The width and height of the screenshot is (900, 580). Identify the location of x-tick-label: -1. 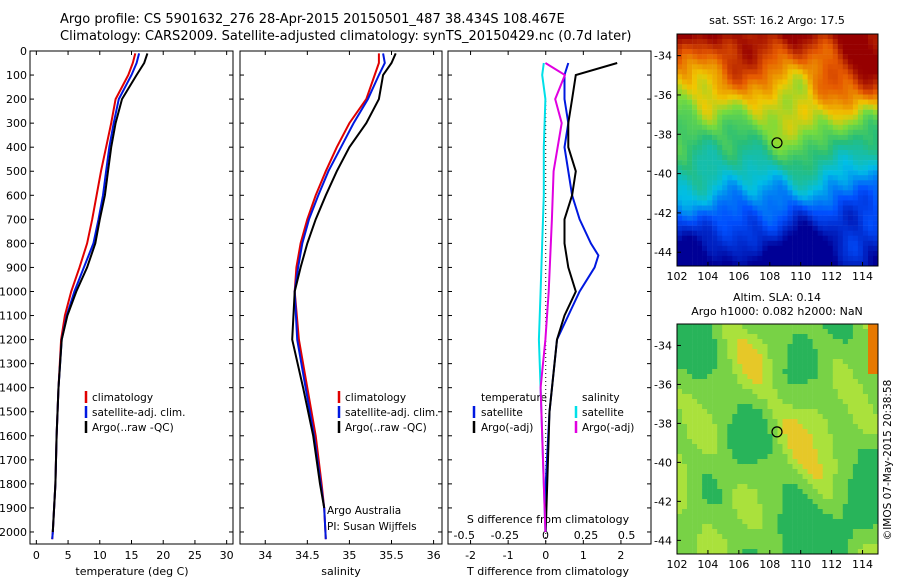
(508, 555).